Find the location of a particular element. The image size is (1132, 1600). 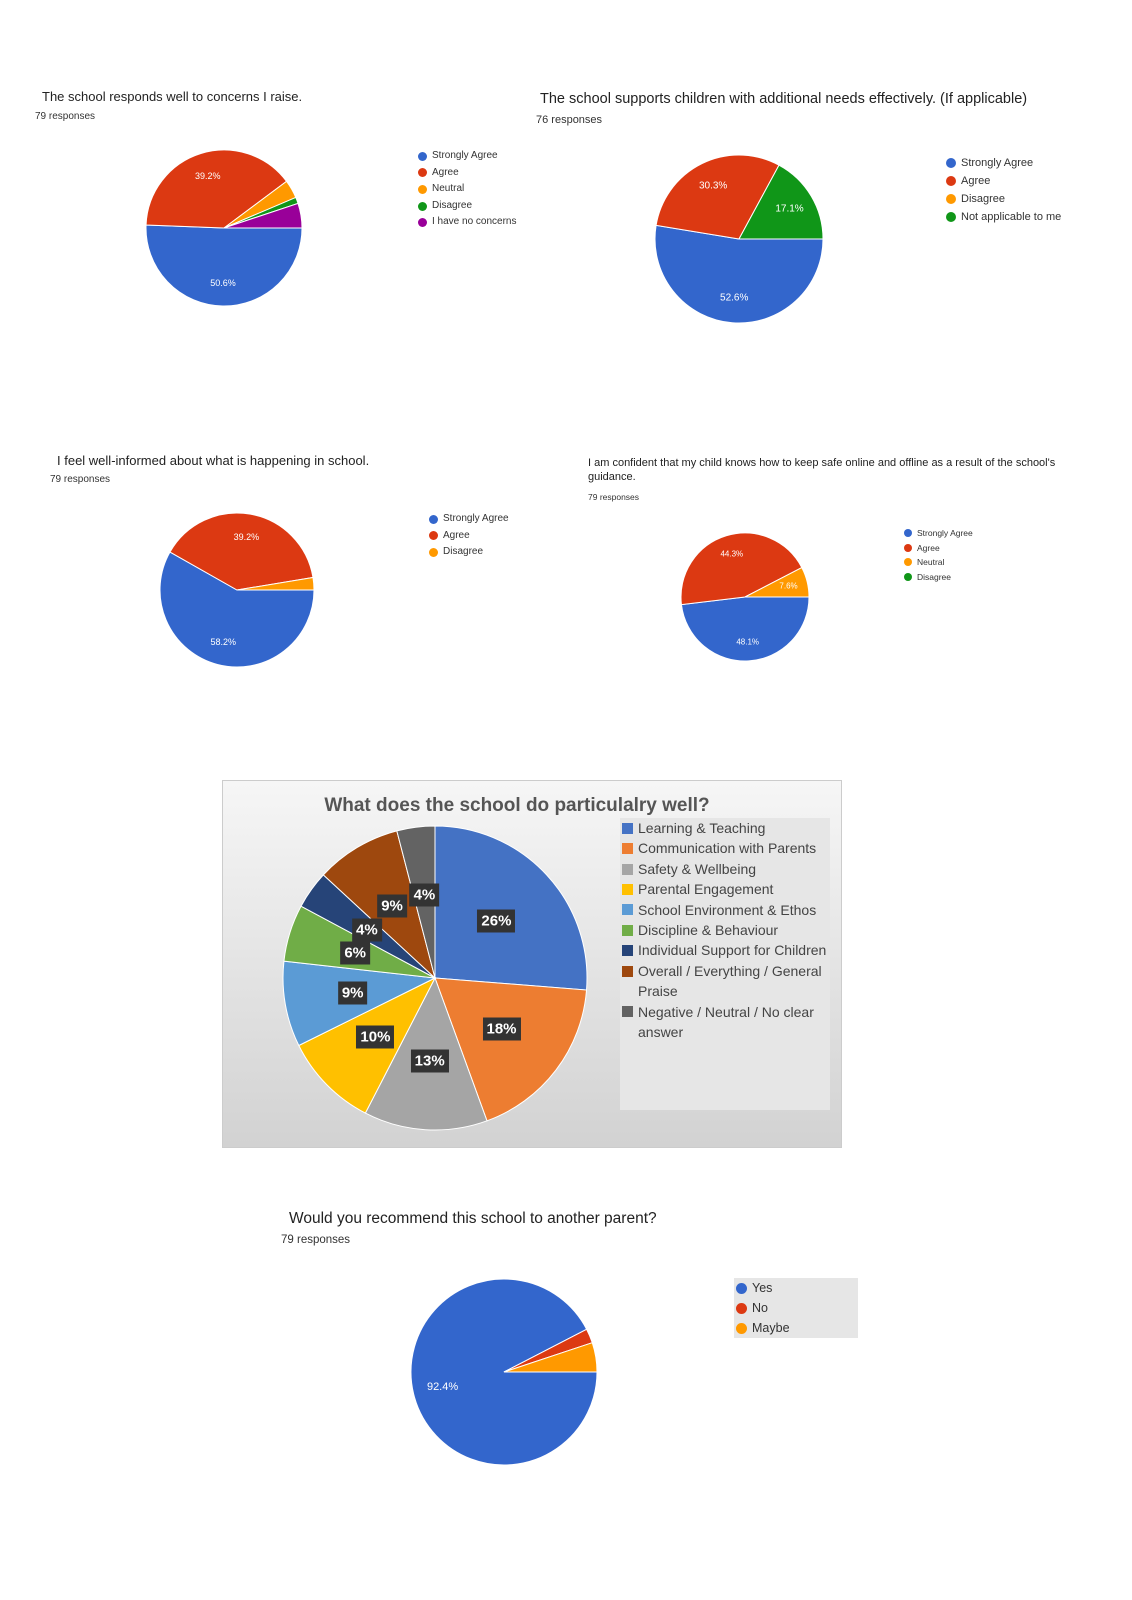

data-label: 13% is located at coordinates (429, 1061).